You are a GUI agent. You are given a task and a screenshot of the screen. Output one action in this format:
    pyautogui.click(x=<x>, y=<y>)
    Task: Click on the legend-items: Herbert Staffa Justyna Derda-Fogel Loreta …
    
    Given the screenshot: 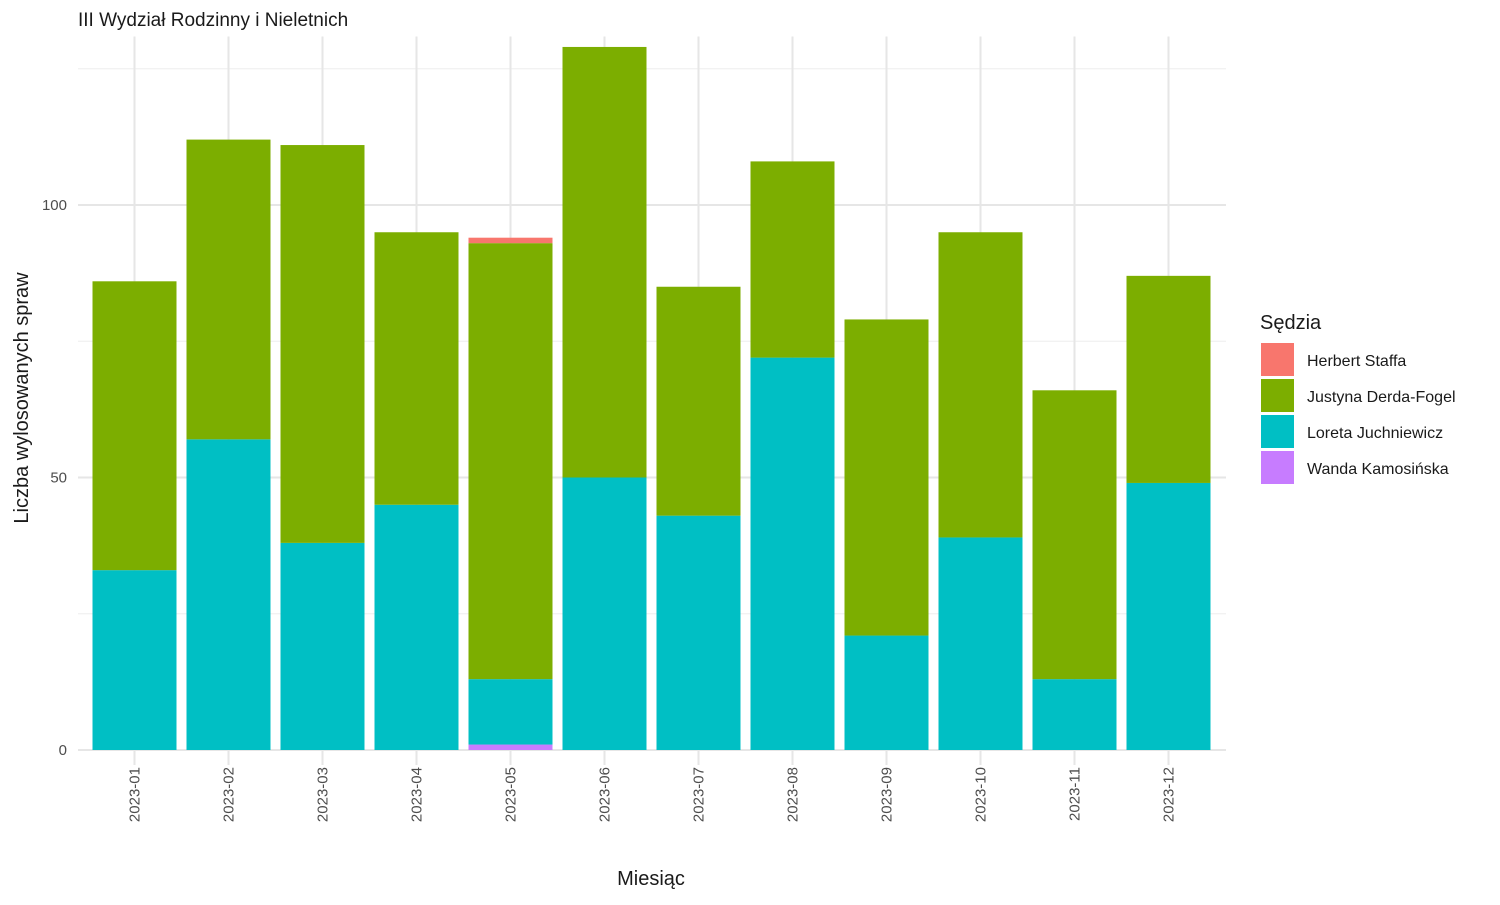 What is the action you would take?
    pyautogui.click(x=1358, y=413)
    